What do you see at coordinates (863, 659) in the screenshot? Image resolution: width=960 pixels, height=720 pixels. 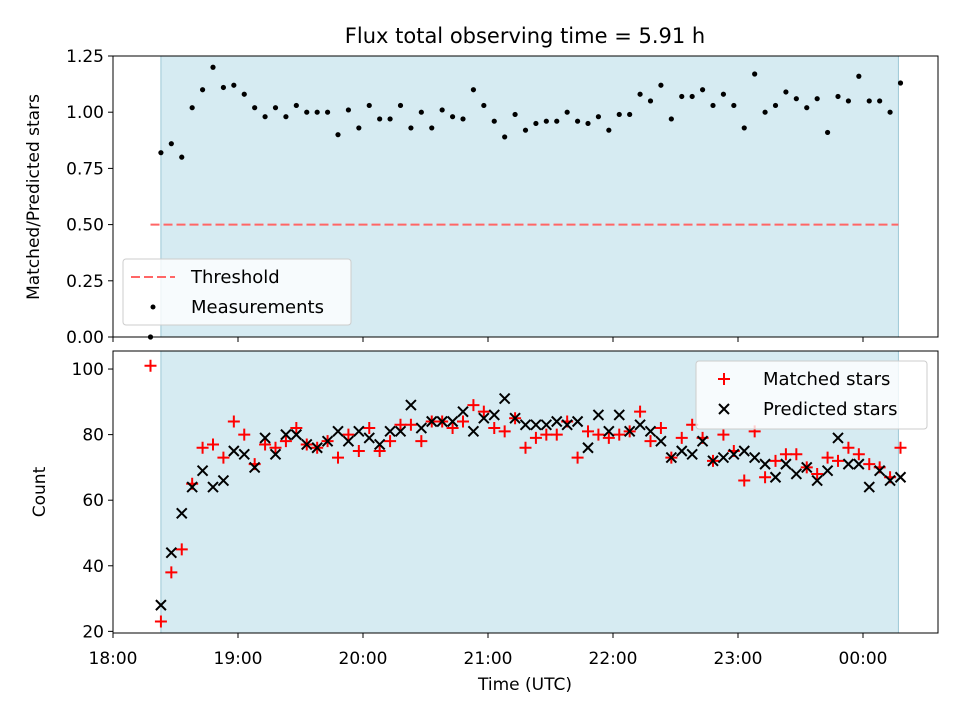 I see `x-tick-label: 00:00` at bounding box center [863, 659].